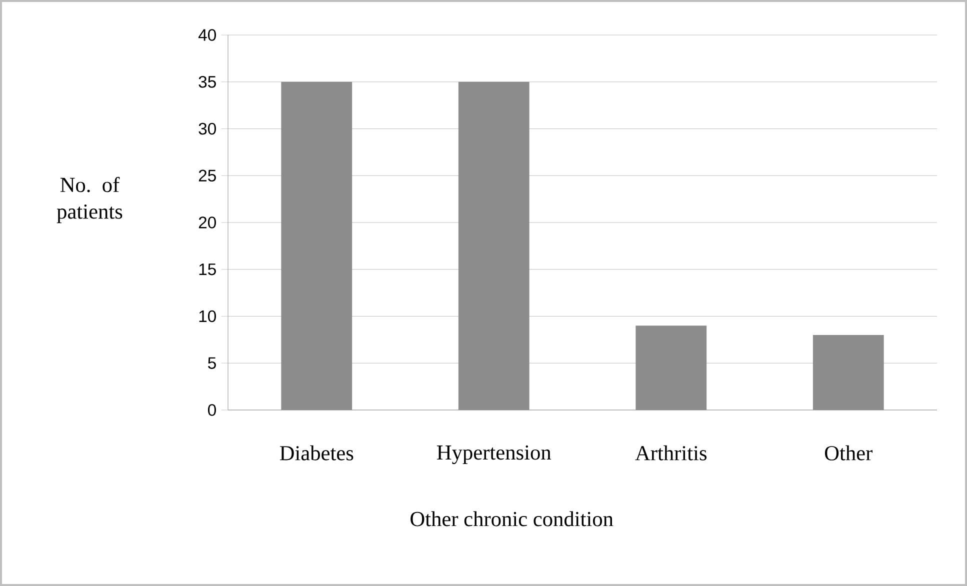 The height and width of the screenshot is (586, 967). I want to click on x-tick-label: Diabetes, so click(317, 452).